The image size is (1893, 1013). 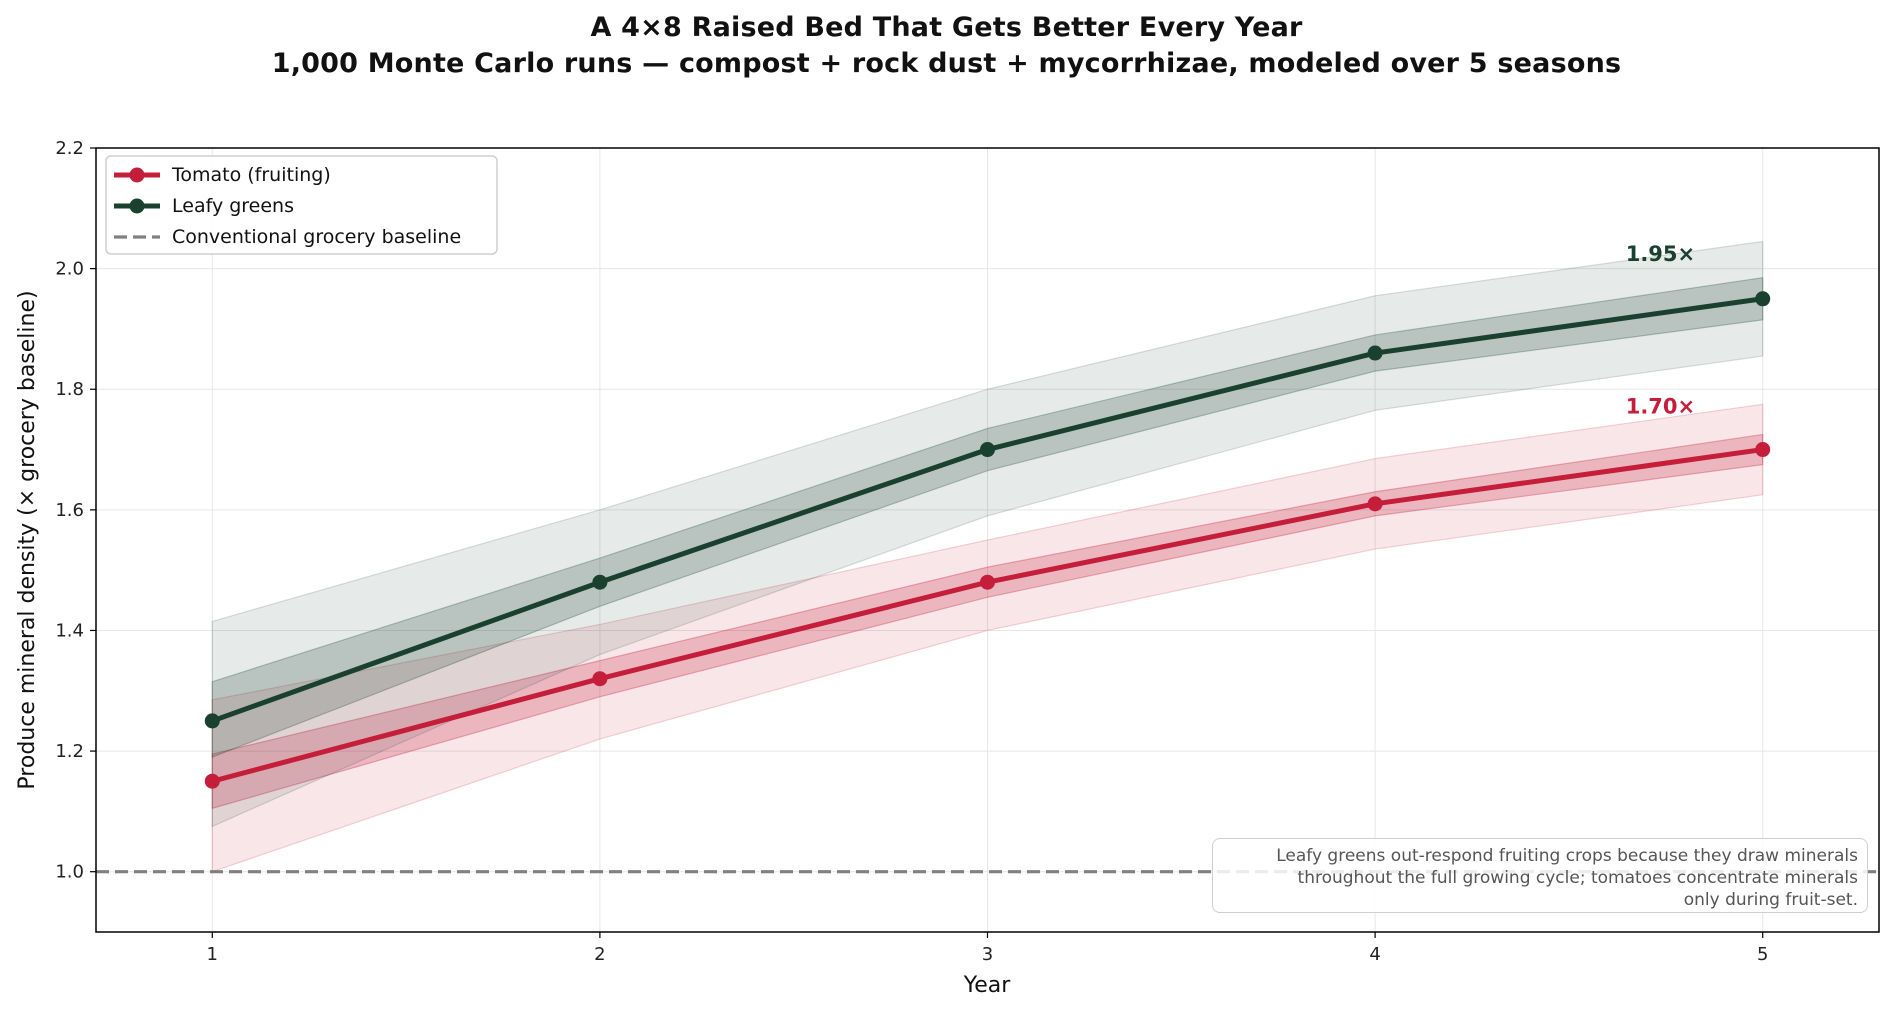 I want to click on y-tick-label: 1.0, so click(x=69, y=872).